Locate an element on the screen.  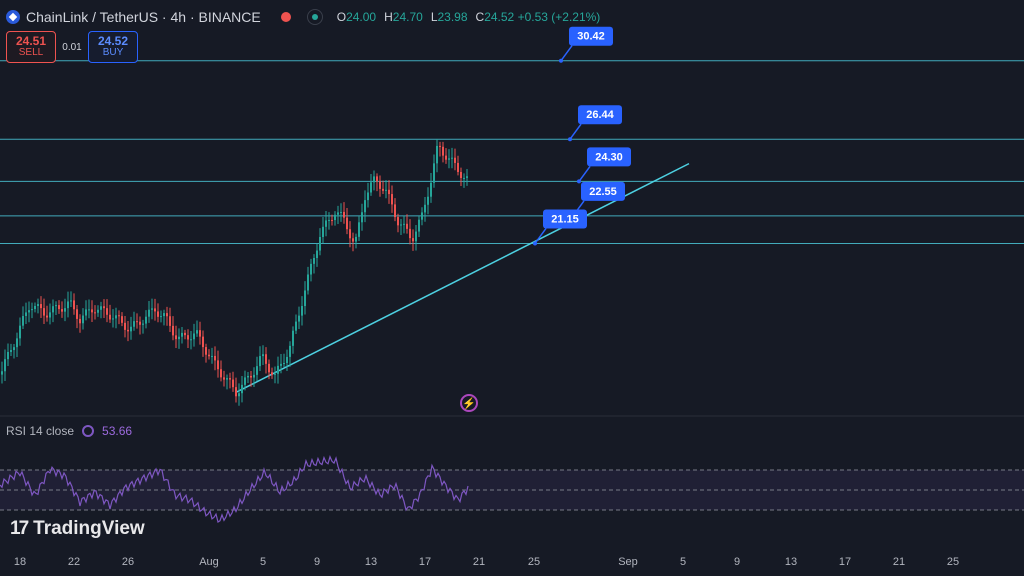
level-label: 24.30 is located at coordinates (609, 157).